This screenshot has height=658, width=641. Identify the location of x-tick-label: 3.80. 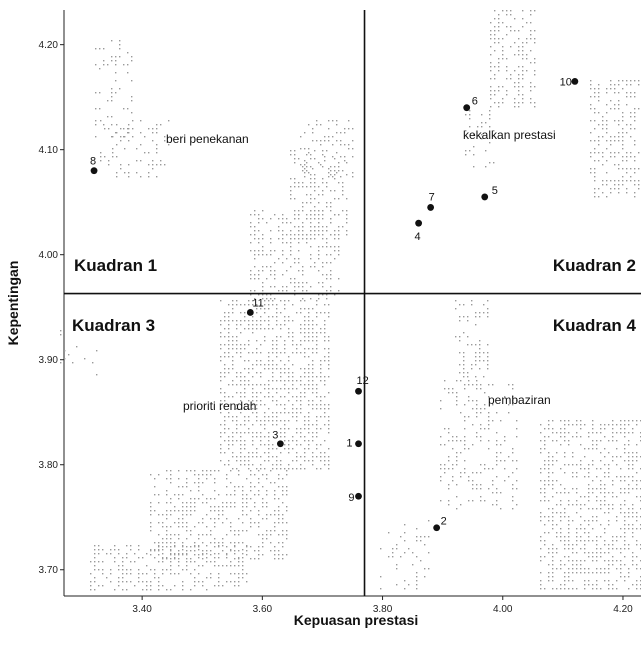
(383, 609).